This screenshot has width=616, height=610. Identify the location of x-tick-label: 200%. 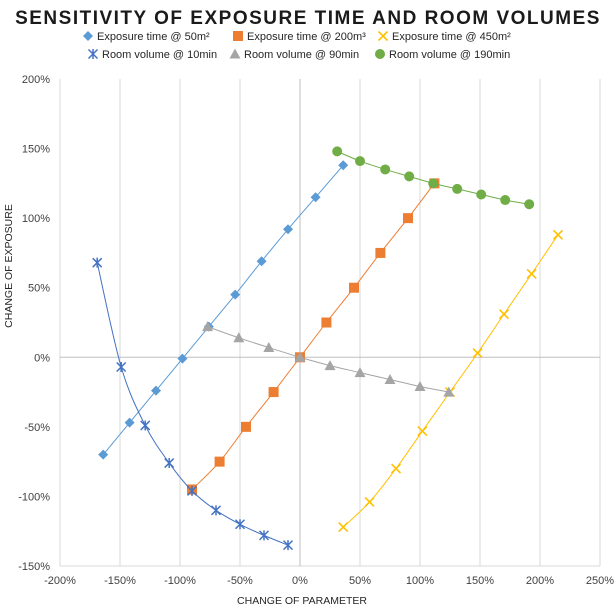
(540, 581).